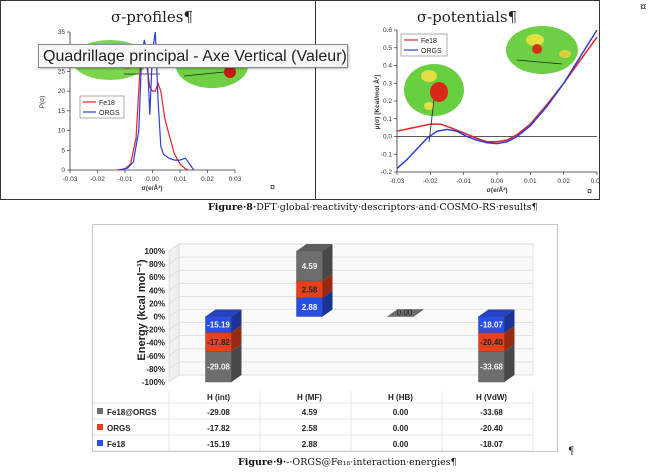 Image resolution: width=660 pixels, height=472 pixels. What do you see at coordinates (387, 172) in the screenshot?
I see `y-tick-label: -0.2` at bounding box center [387, 172].